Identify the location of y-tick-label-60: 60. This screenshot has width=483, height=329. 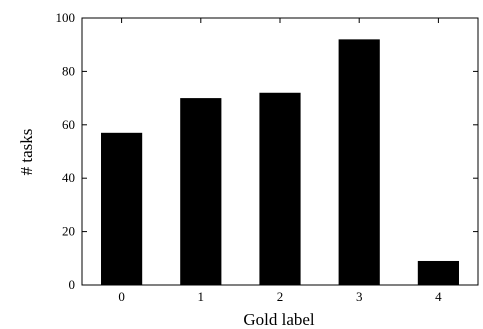
(68, 124).